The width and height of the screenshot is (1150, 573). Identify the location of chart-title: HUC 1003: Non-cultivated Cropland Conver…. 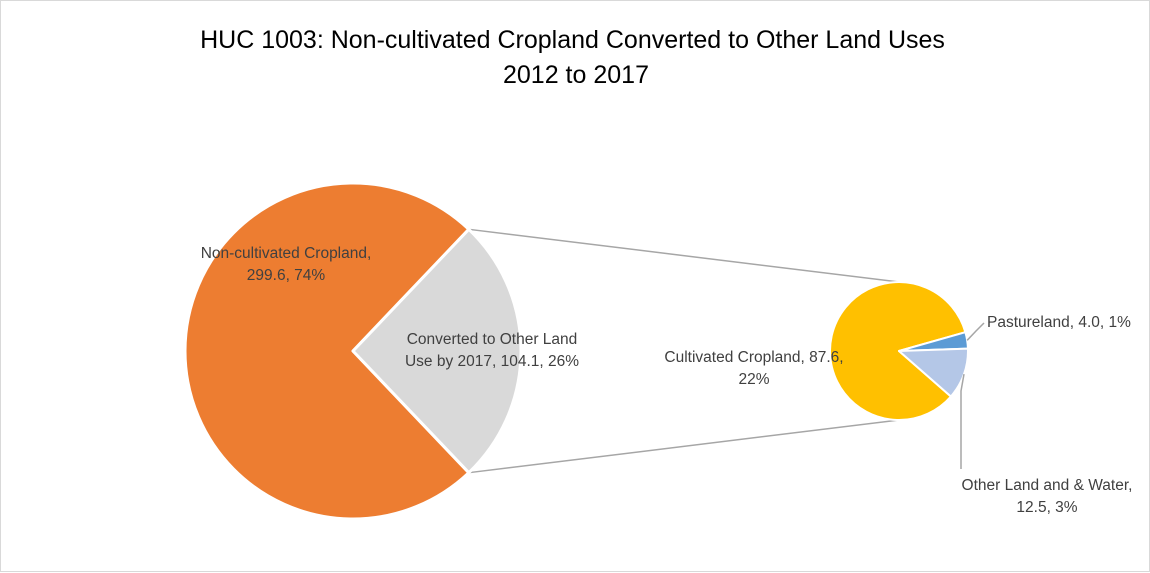
(576, 57).